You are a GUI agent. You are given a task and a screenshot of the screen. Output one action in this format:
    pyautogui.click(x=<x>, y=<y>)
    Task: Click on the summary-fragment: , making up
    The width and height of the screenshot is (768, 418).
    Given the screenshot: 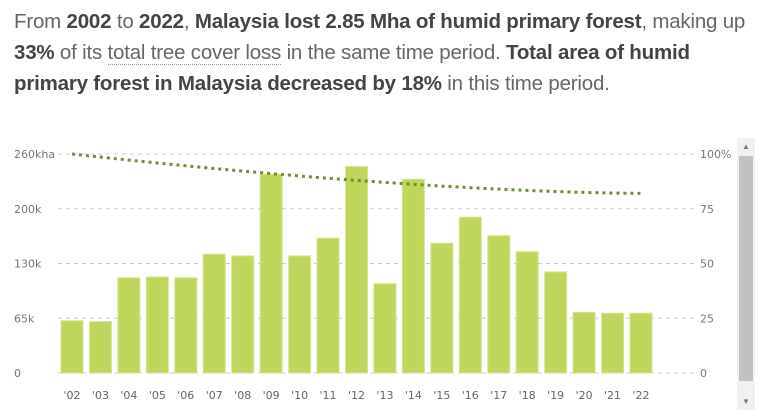 What is the action you would take?
    pyautogui.click(x=693, y=21)
    